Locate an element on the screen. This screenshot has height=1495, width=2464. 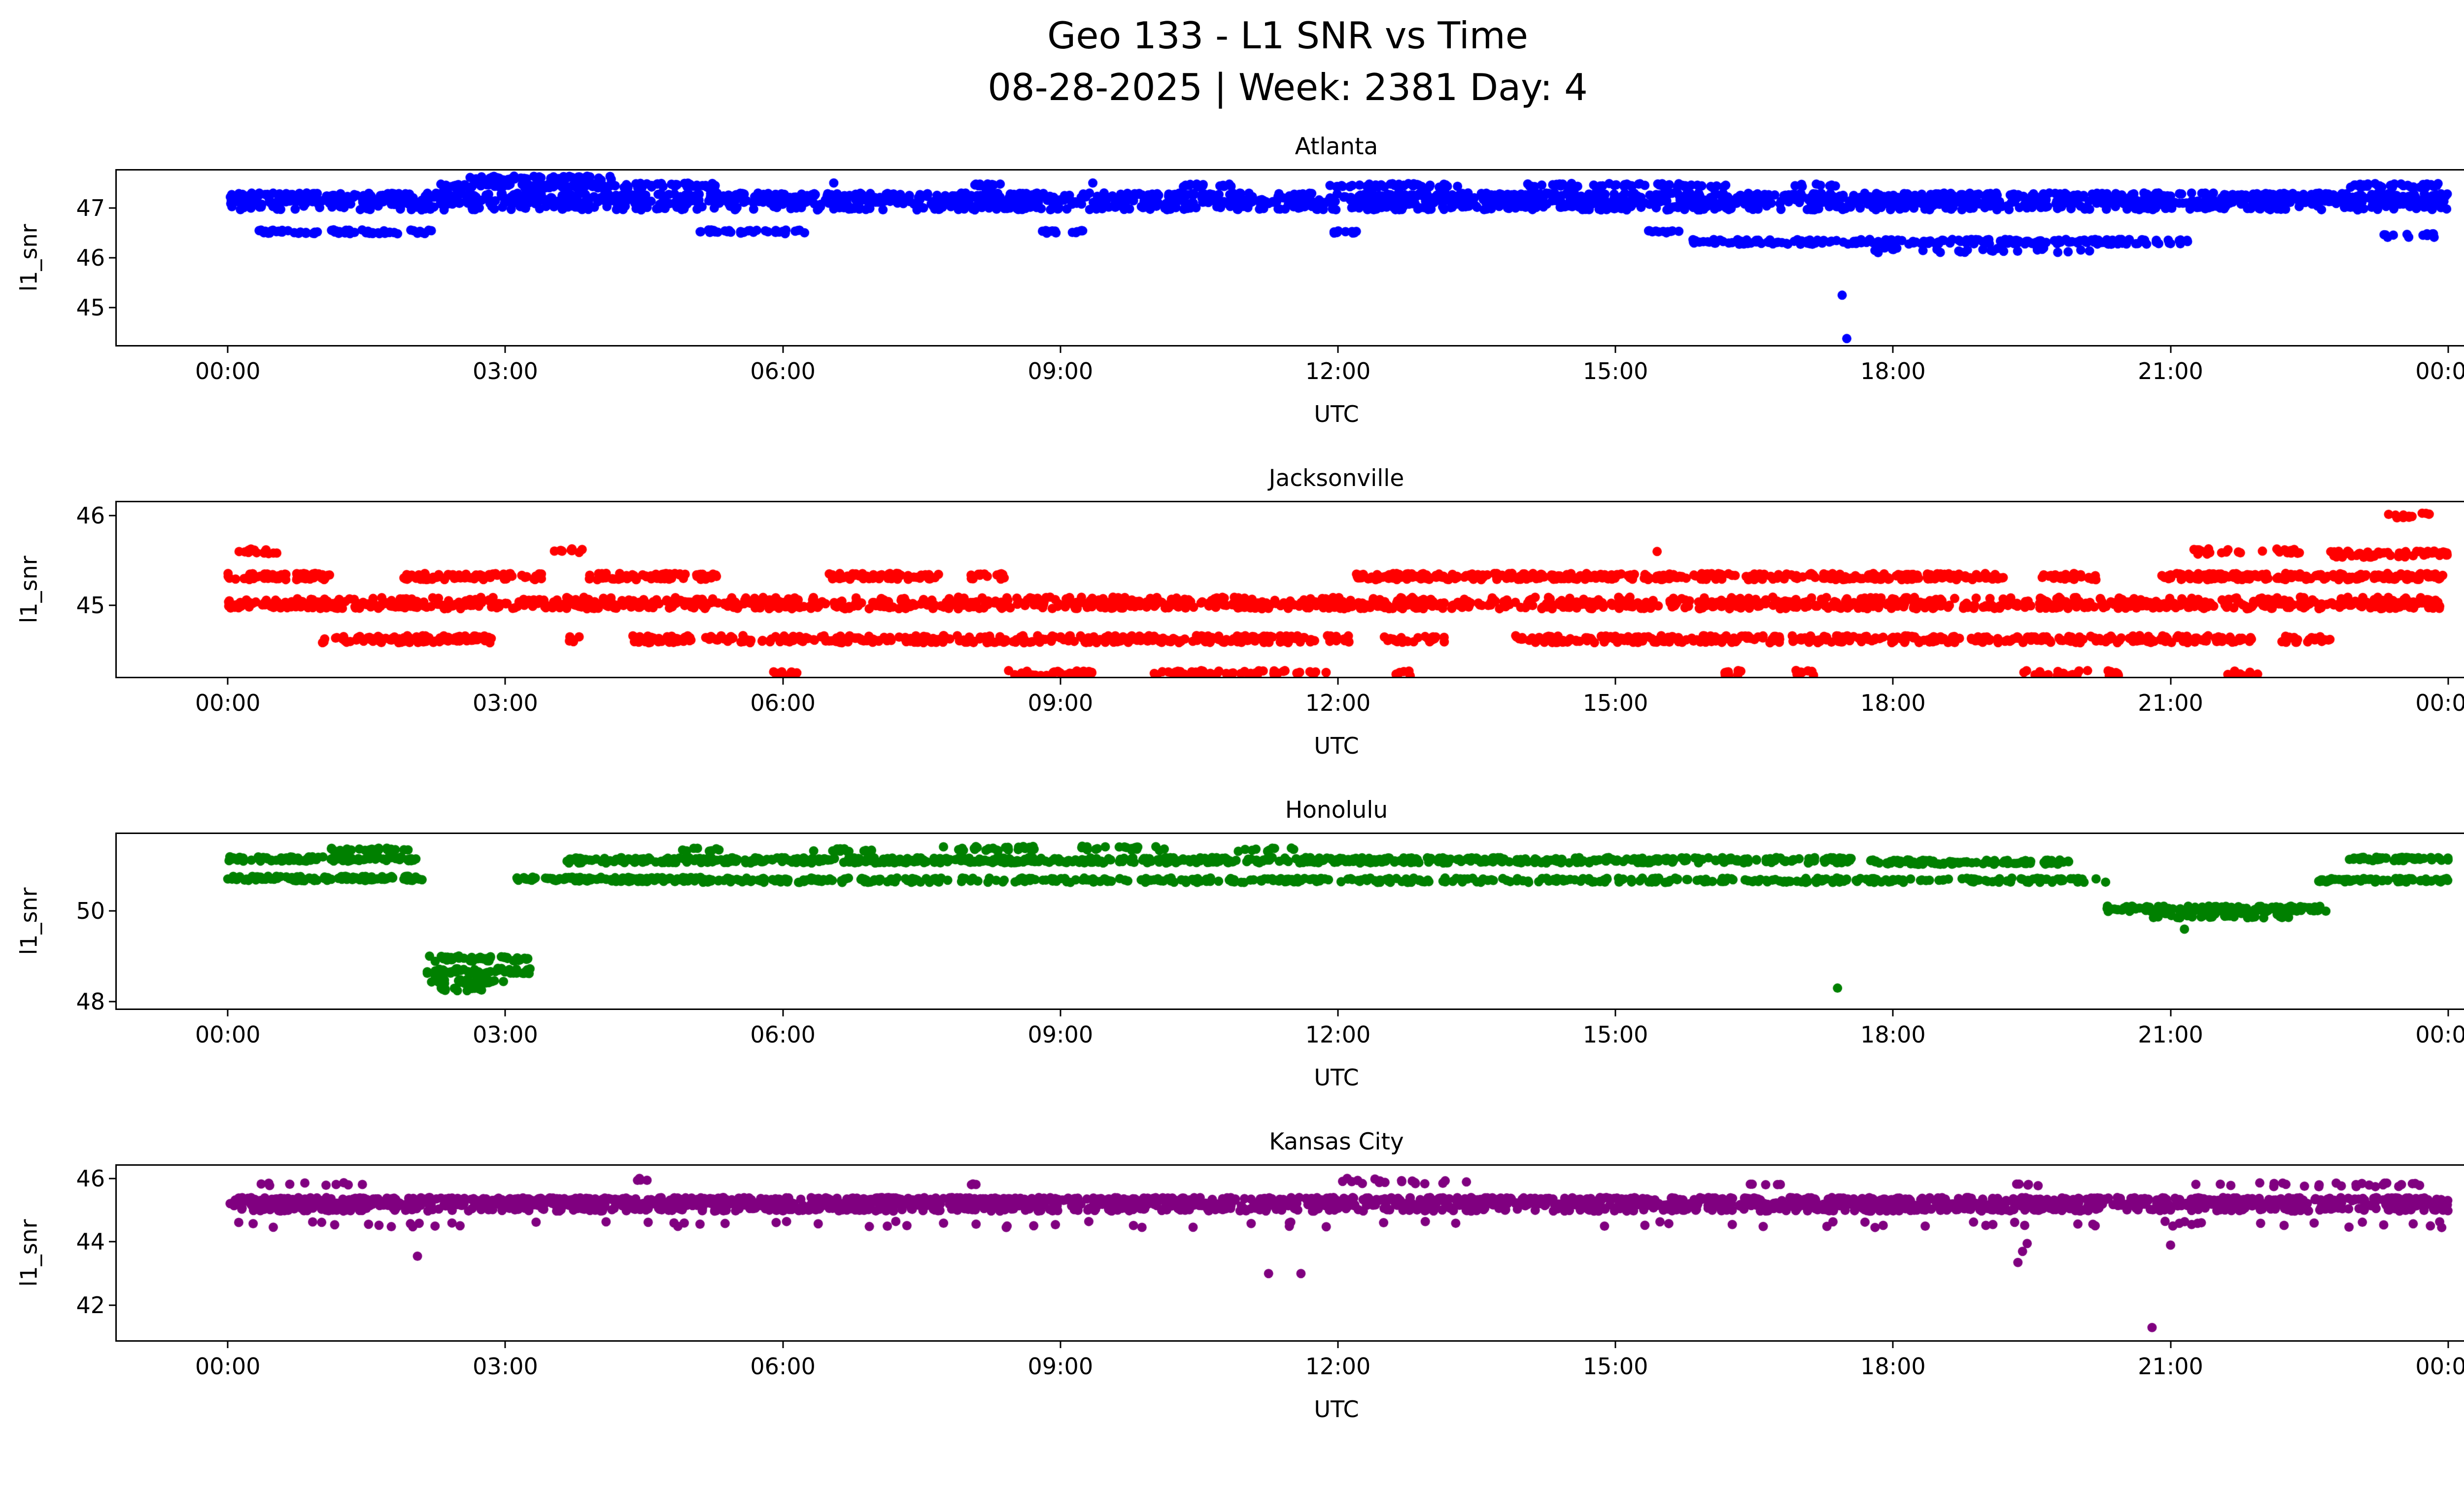
subplot-title-jacksonville: Jacksonville is located at coordinates (1336, 478).